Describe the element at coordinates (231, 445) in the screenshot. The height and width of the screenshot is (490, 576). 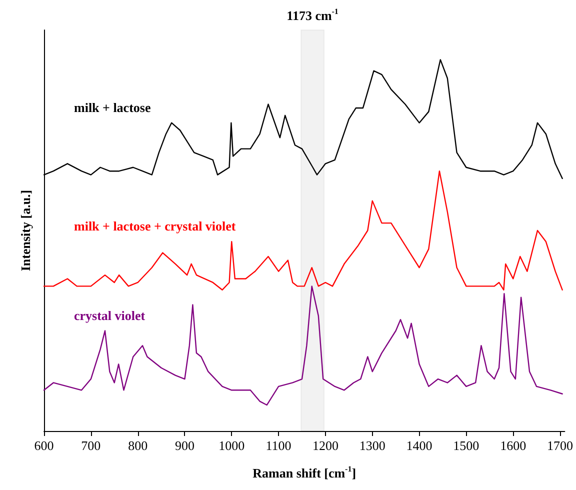
I see `x-tick-label: 1000` at that location.